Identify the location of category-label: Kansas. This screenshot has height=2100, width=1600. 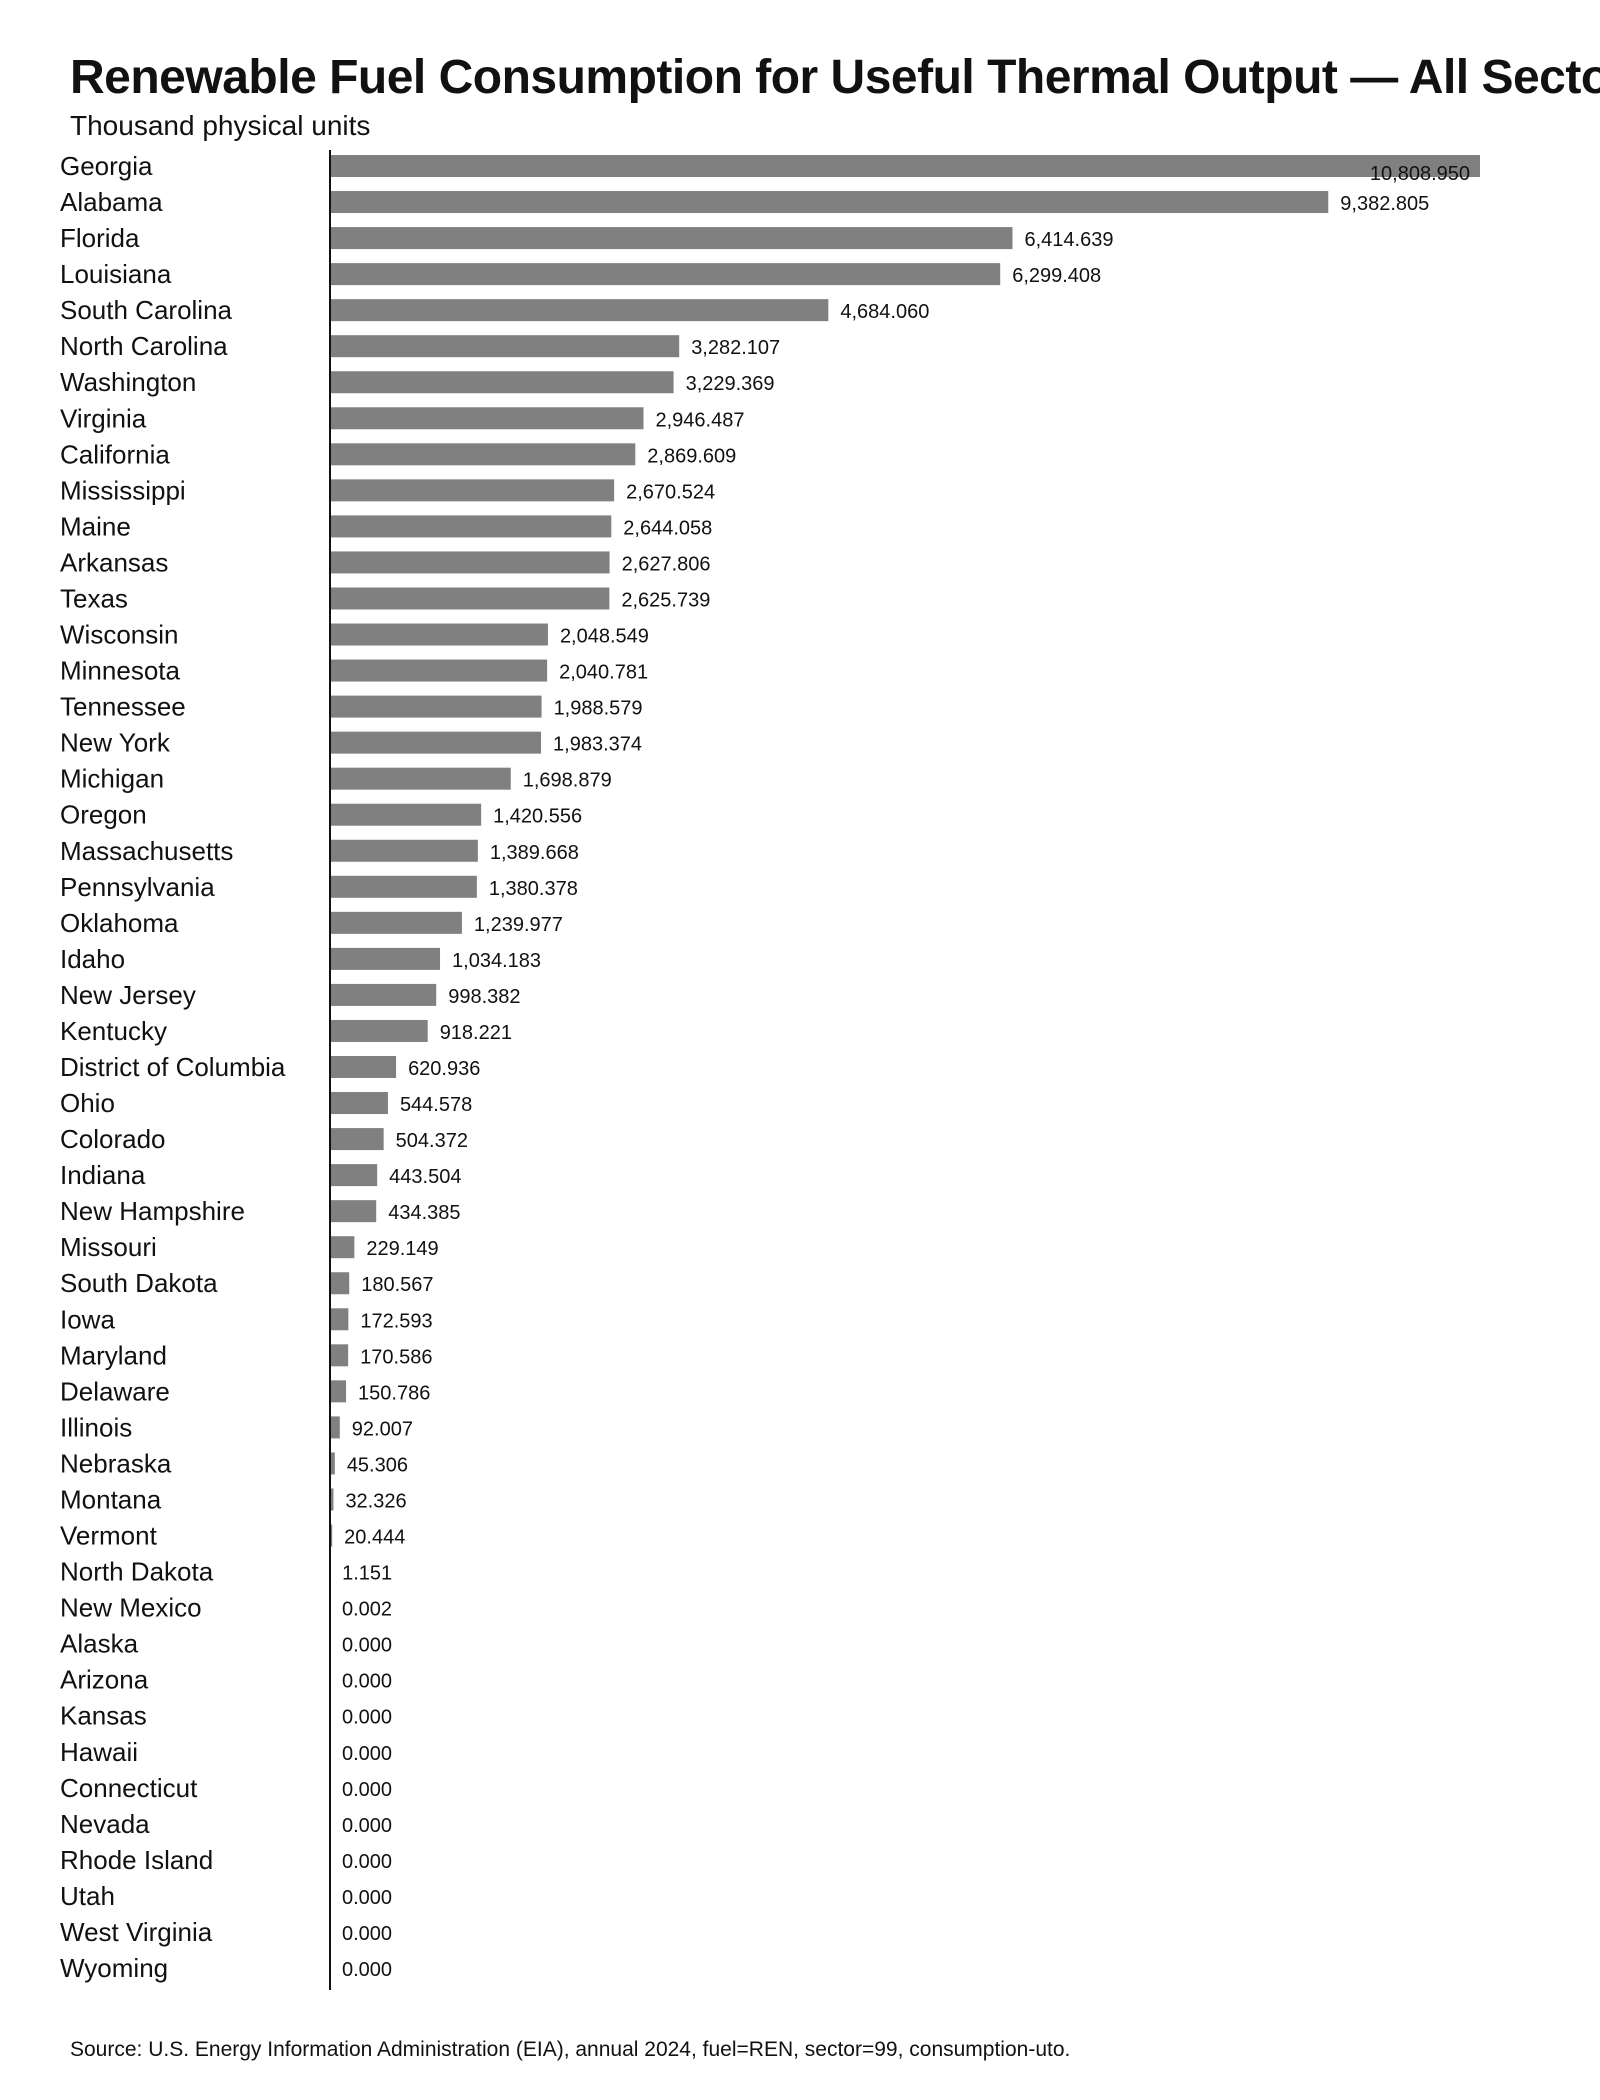
(103, 1716).